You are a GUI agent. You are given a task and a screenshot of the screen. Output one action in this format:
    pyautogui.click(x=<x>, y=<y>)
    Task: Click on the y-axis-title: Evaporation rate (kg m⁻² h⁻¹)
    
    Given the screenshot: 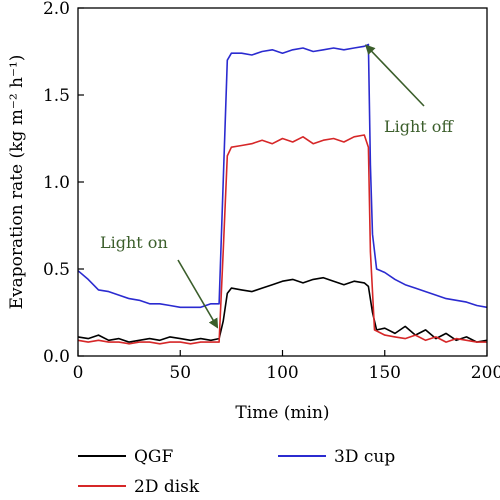 What is the action you would take?
    pyautogui.click(x=17, y=182)
    